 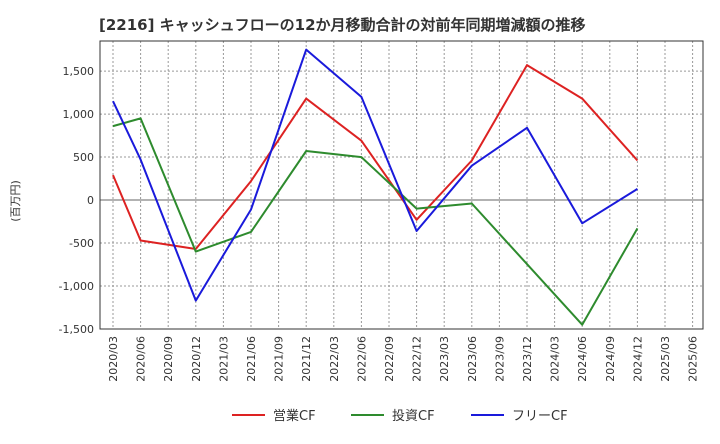 I want to click on x-tick-label: 2020/12, so click(x=196, y=359).